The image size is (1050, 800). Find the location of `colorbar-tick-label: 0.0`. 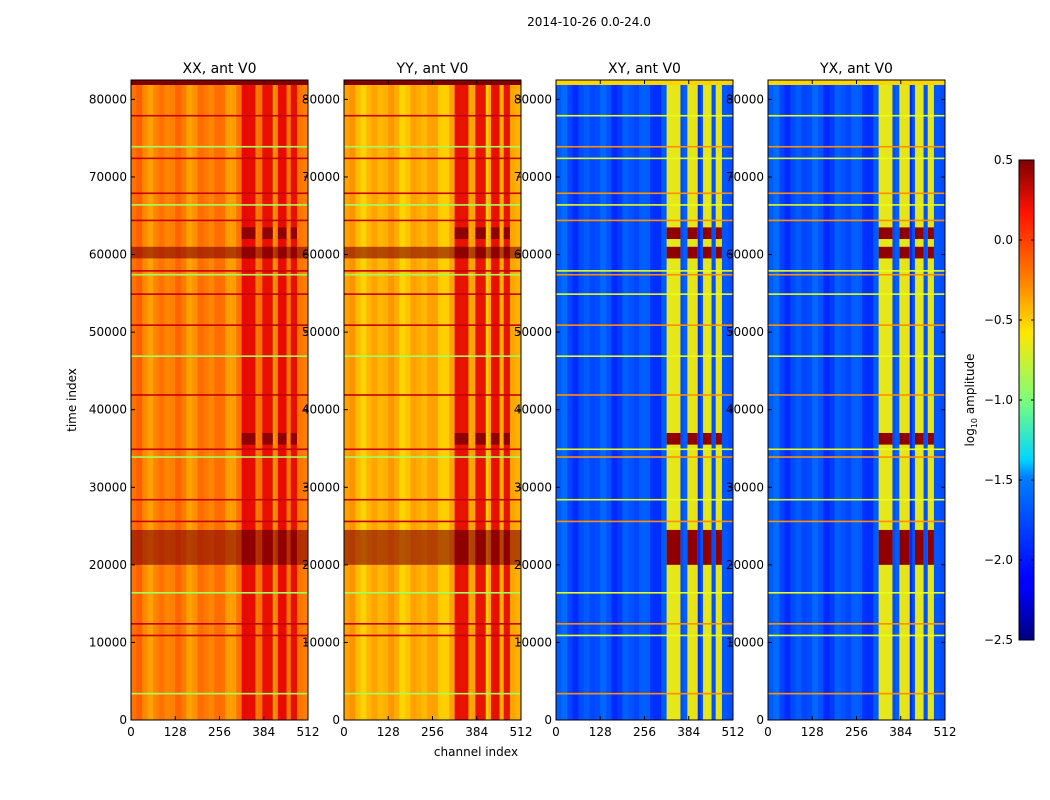

colorbar-tick-label: 0.0 is located at coordinates (1003, 240).